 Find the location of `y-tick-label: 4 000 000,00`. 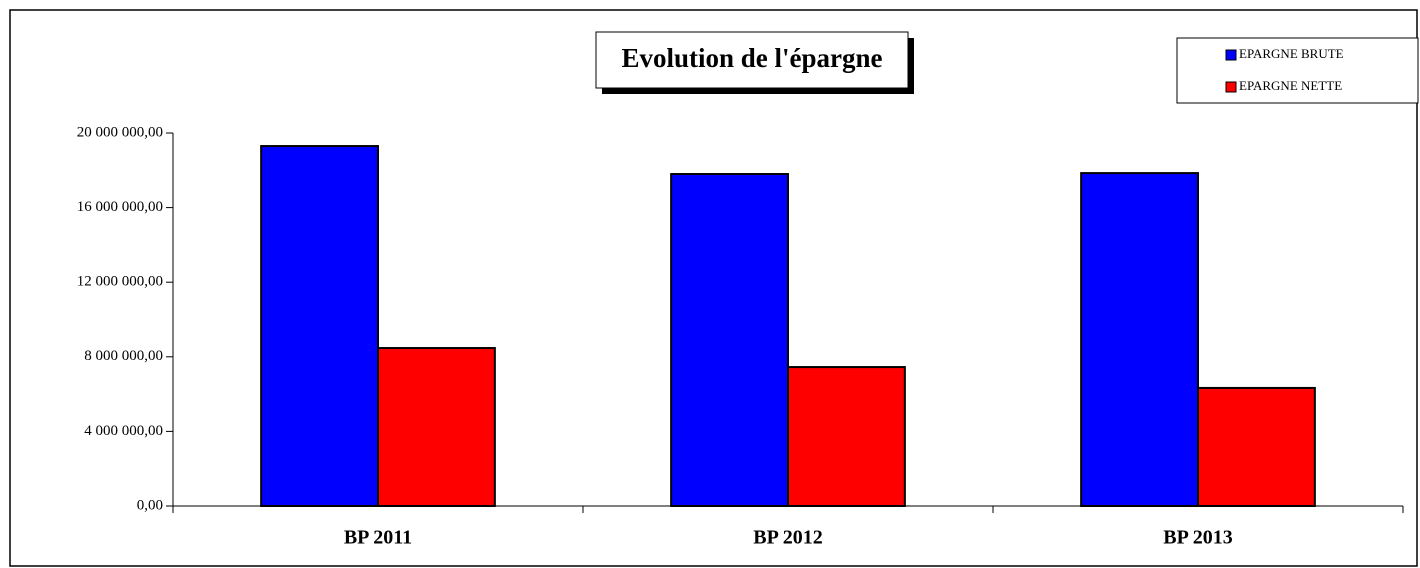

y-tick-label: 4 000 000,00 is located at coordinates (123, 431).